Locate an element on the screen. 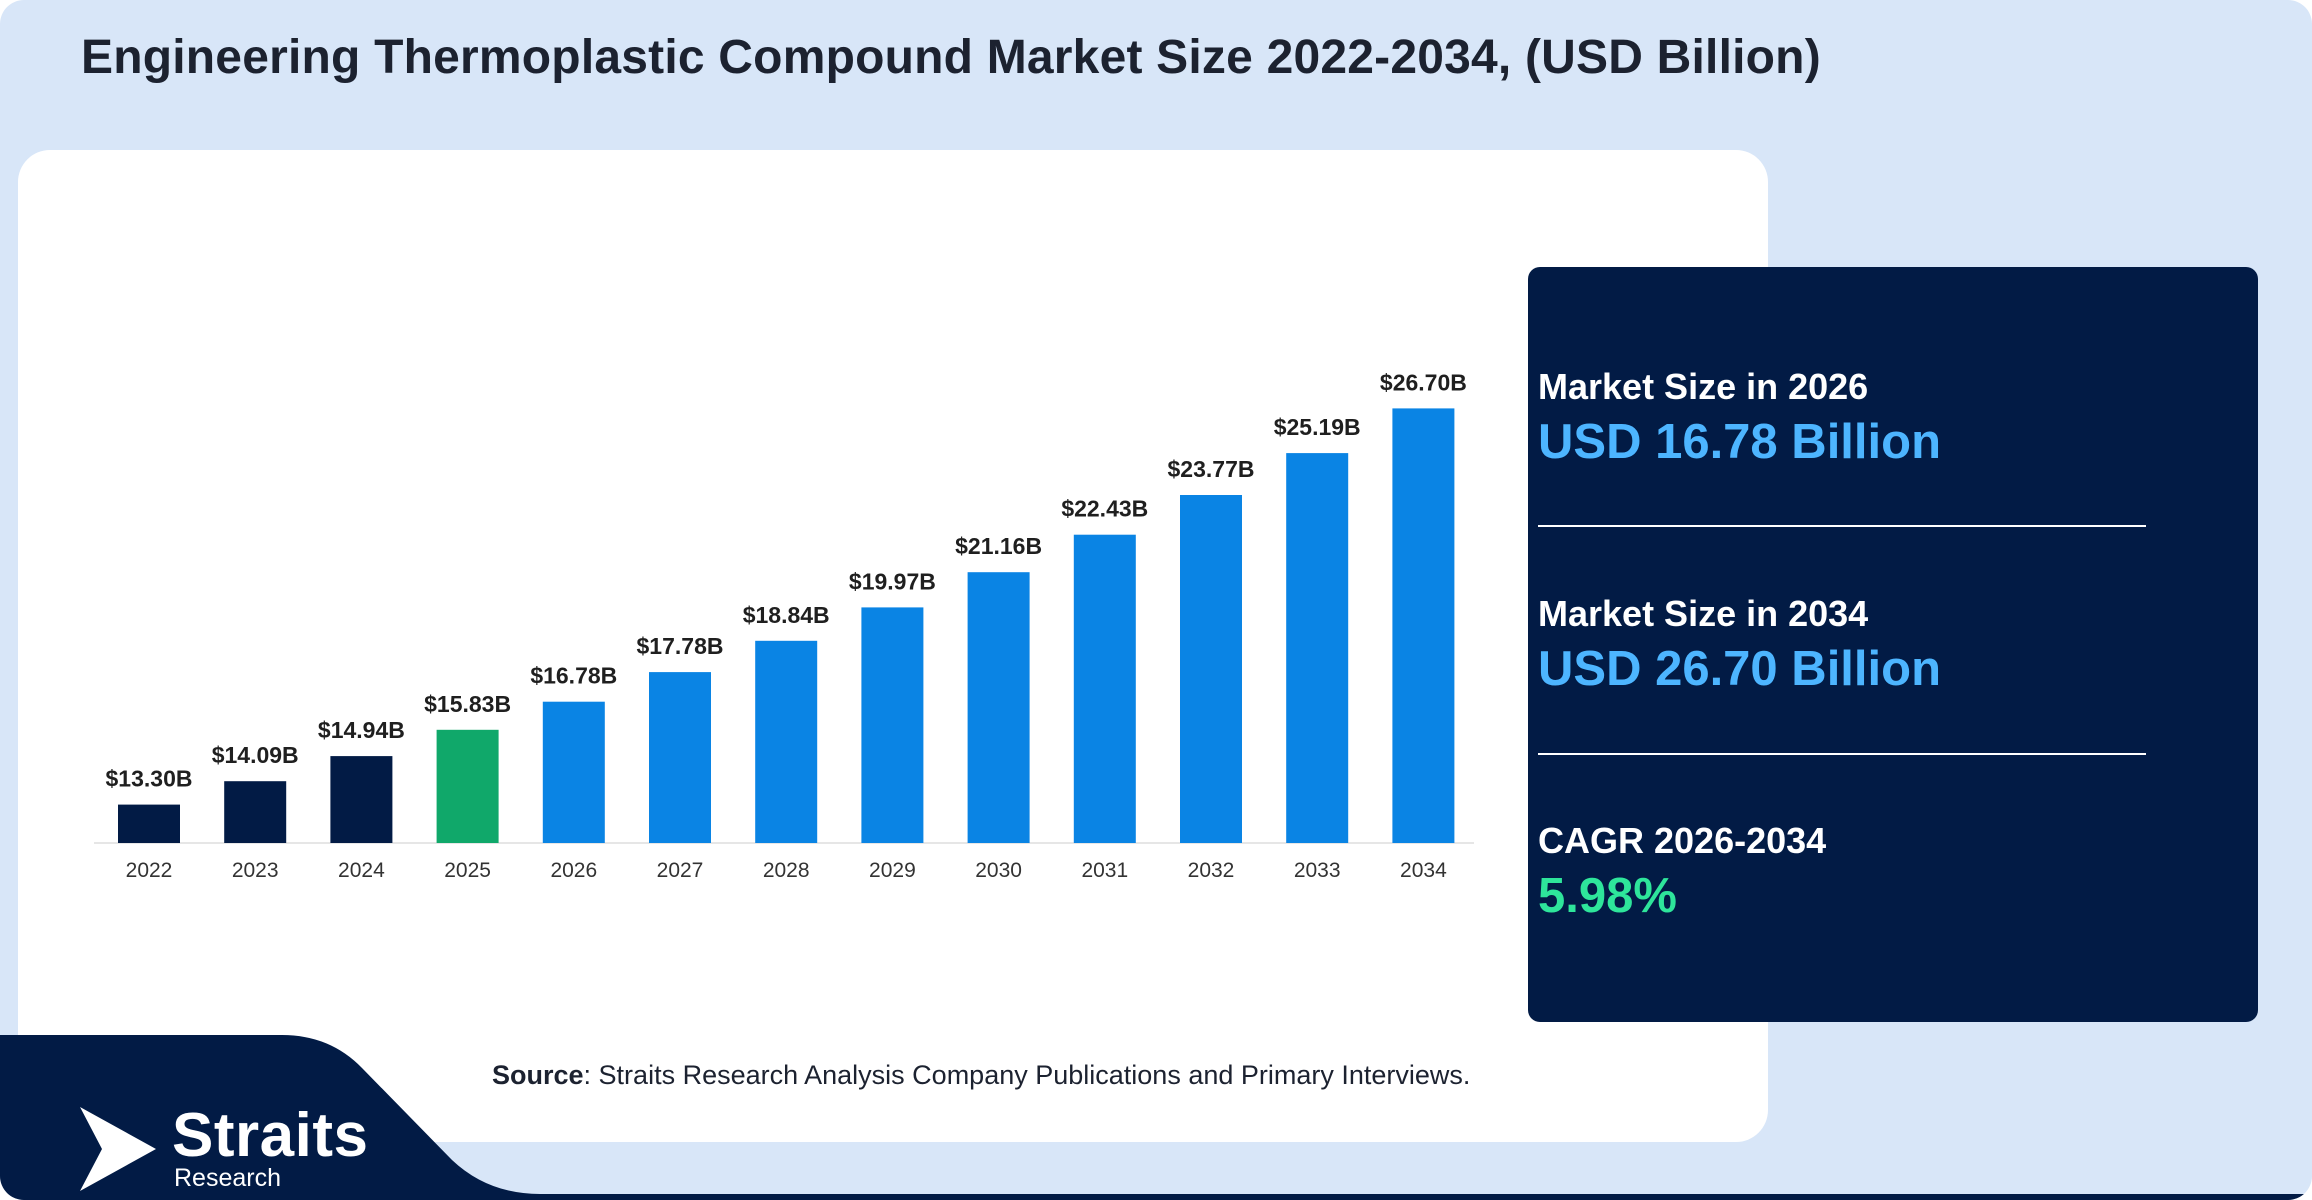  data-label-2032: $23.77B is located at coordinates (1211, 469).